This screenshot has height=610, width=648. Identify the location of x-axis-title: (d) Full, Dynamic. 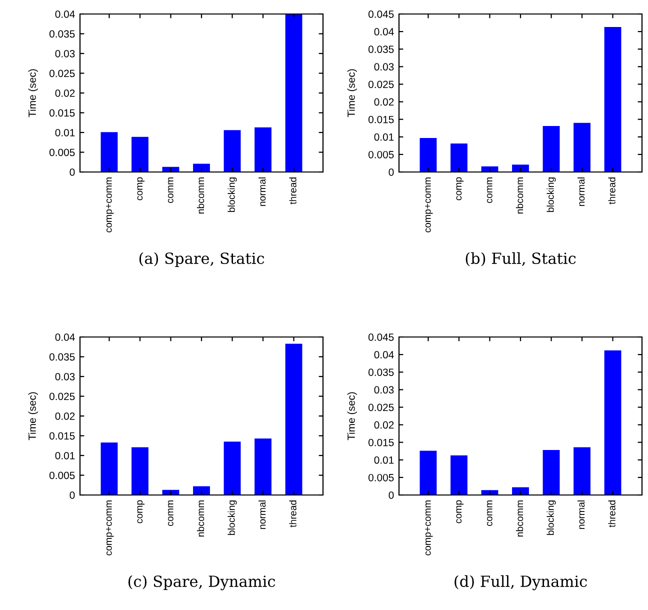
(520, 582).